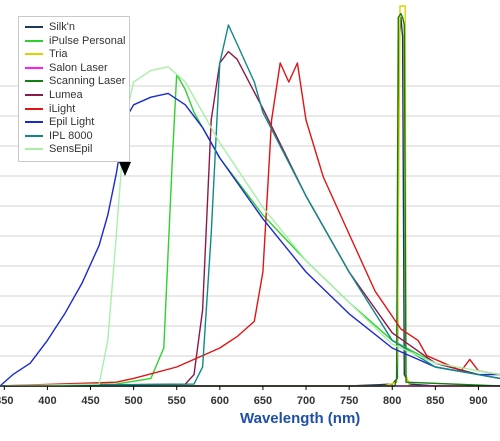  What do you see at coordinates (87, 40) in the screenshot?
I see `legend-label: iPulse Personal` at bounding box center [87, 40].